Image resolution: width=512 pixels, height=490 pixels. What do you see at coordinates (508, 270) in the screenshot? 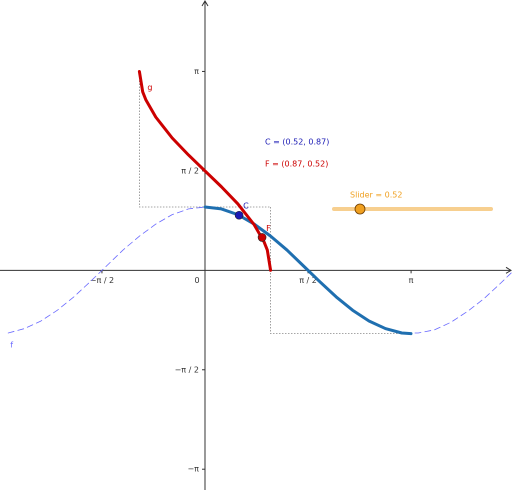
I see `x-axis-arrow` at bounding box center [508, 270].